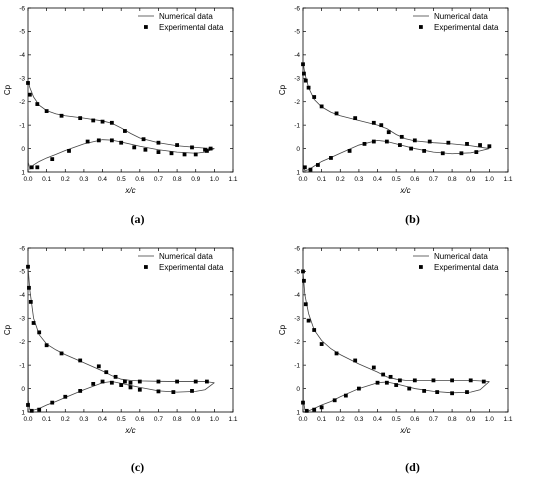 The width and height of the screenshot is (550, 480). Describe the element at coordinates (466, 27) in the screenshot. I see `legend-label-experimental: Experimental data` at that location.